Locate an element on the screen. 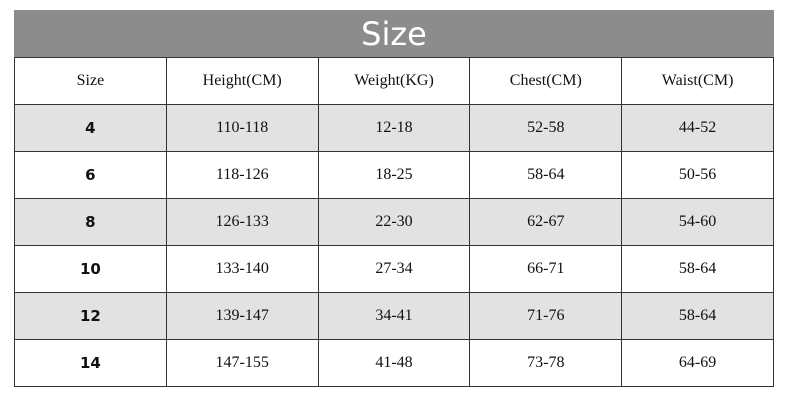  table-cell: 118-126 is located at coordinates (242, 175).